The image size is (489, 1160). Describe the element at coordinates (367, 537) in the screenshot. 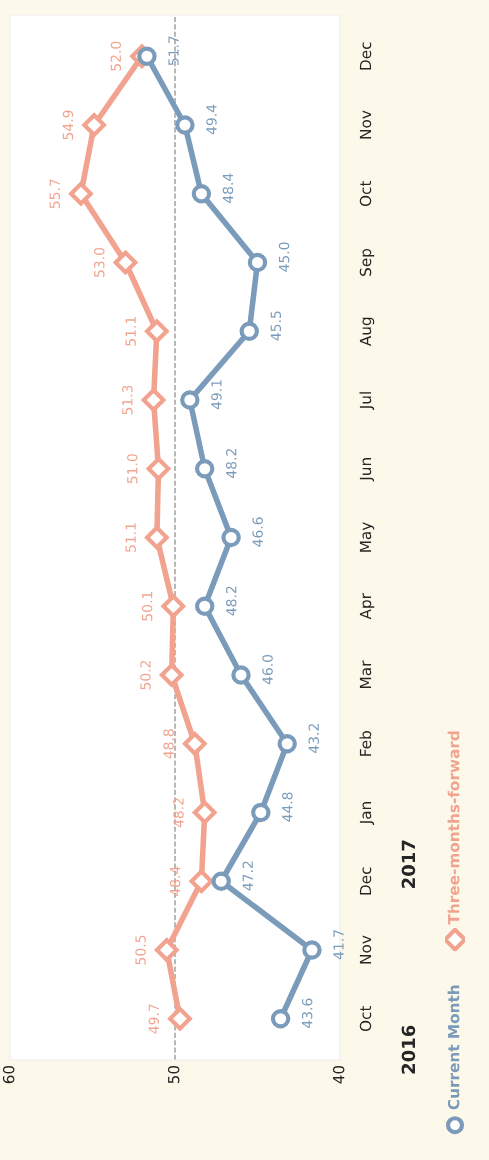

I see `y-tick-label: May` at that location.